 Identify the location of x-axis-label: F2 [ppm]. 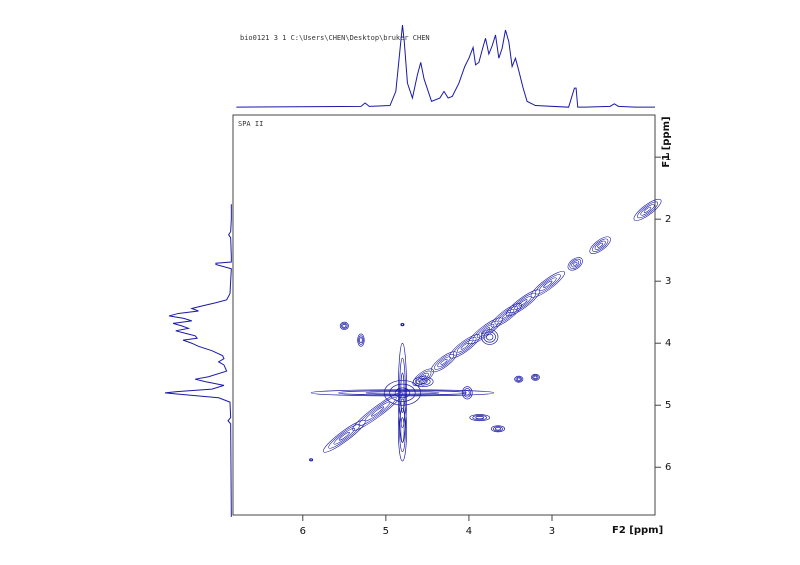
(637, 530).